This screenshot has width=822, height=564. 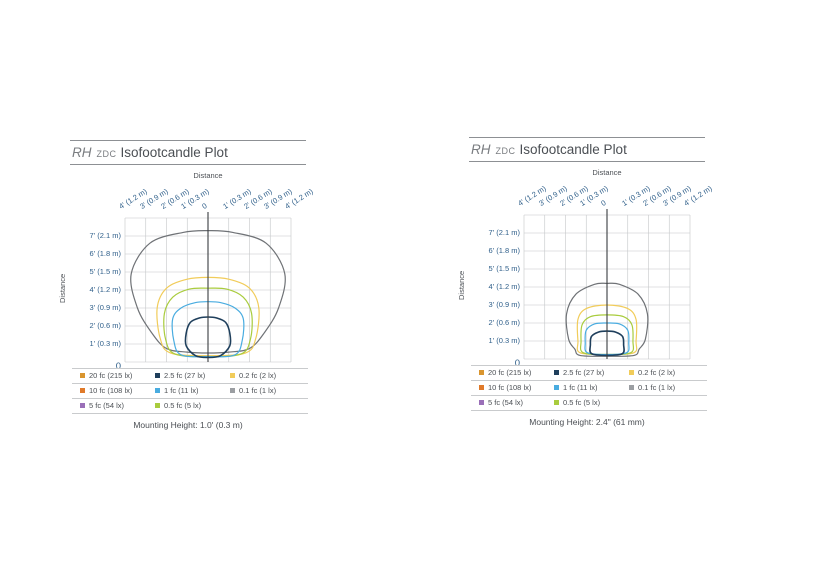 I want to click on legend-label: 2.5 fc (27 lx), so click(x=584, y=372).